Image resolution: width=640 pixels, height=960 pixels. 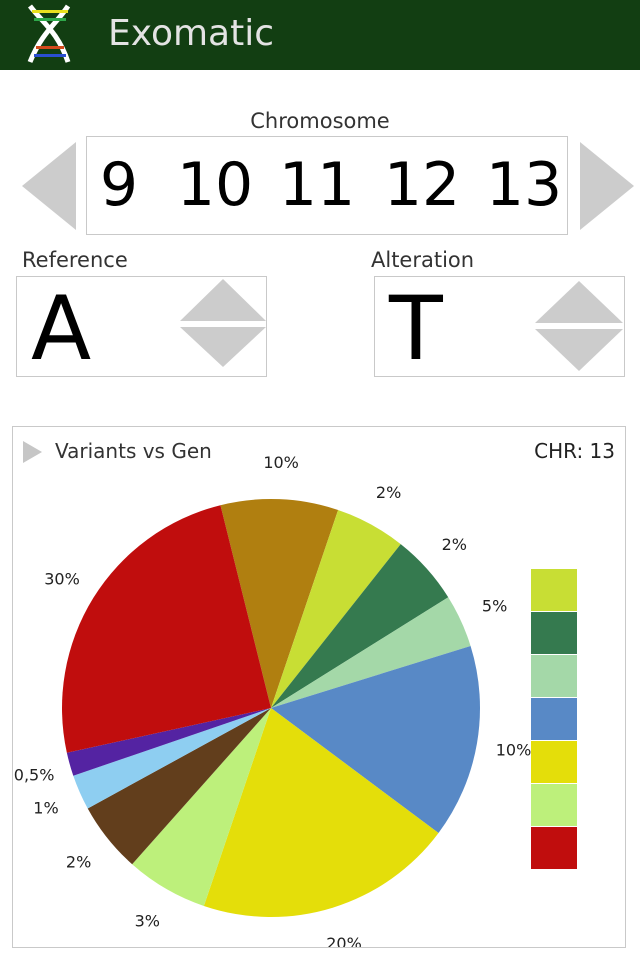 What do you see at coordinates (141, 326) in the screenshot?
I see `reference-field: A` at bounding box center [141, 326].